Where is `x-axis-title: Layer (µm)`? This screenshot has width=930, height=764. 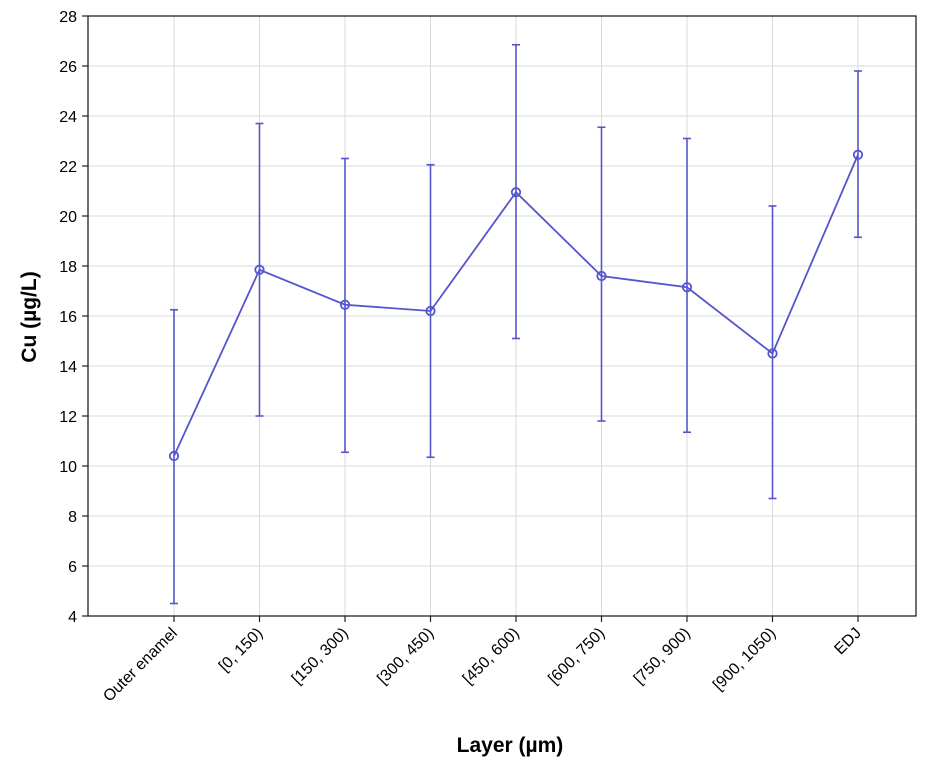 x-axis-title: Layer (µm) is located at coordinates (510, 745).